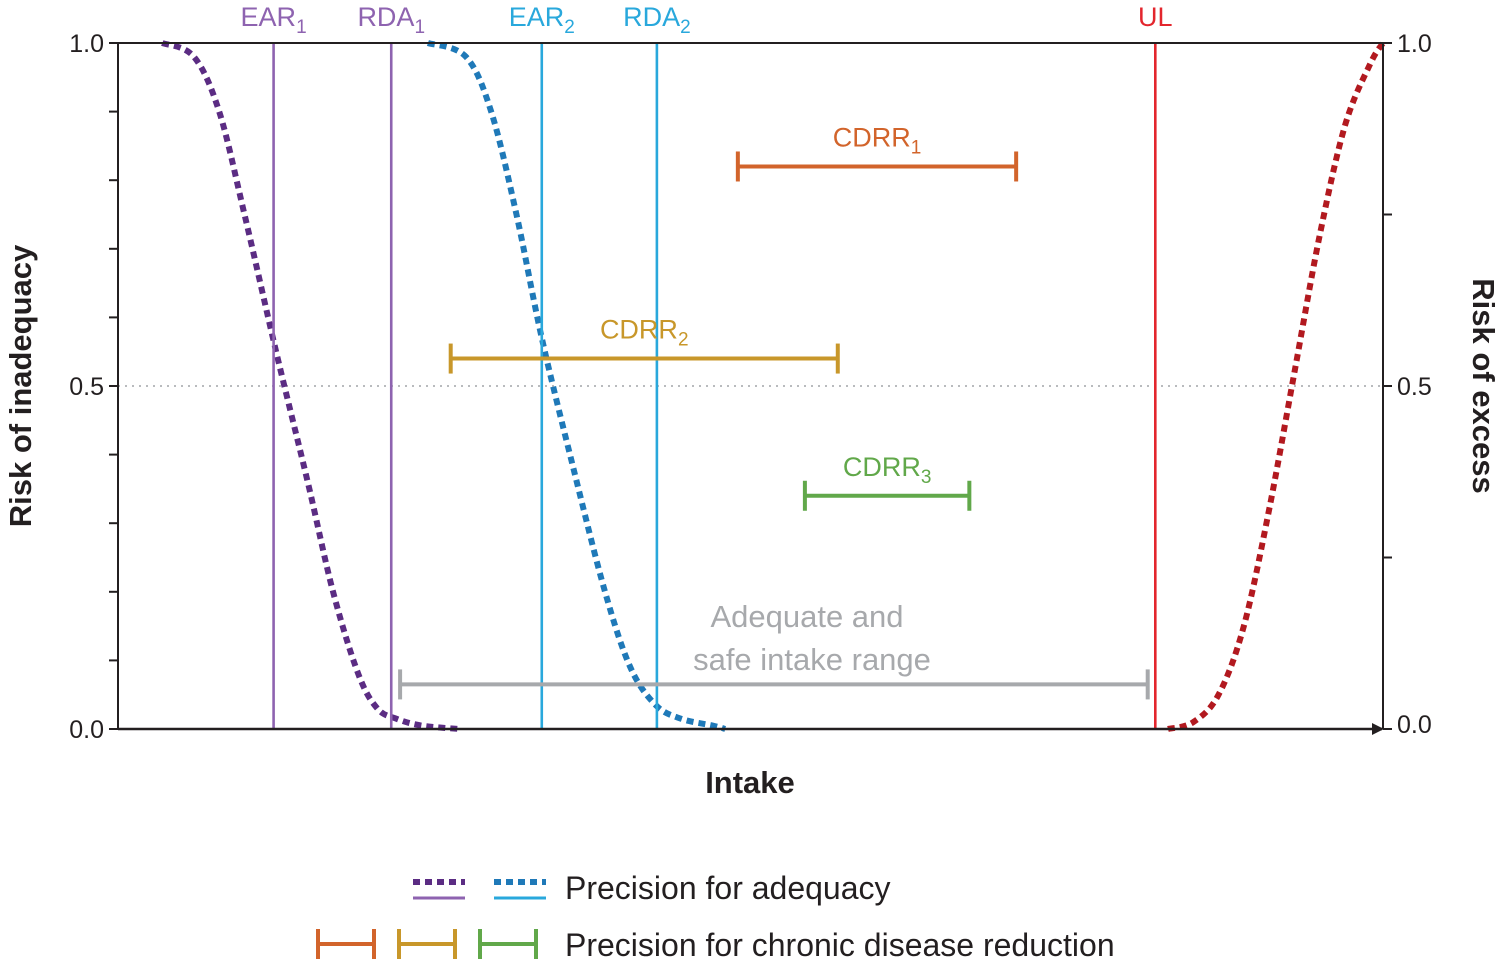  What do you see at coordinates (774, 684) in the screenshot?
I see `safe-intake-range` at bounding box center [774, 684].